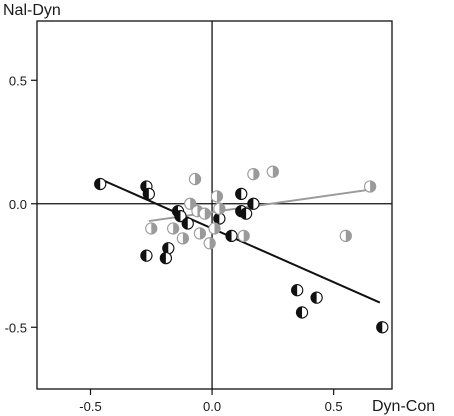  I want to click on x-tick-label: -0.5, so click(90, 406).